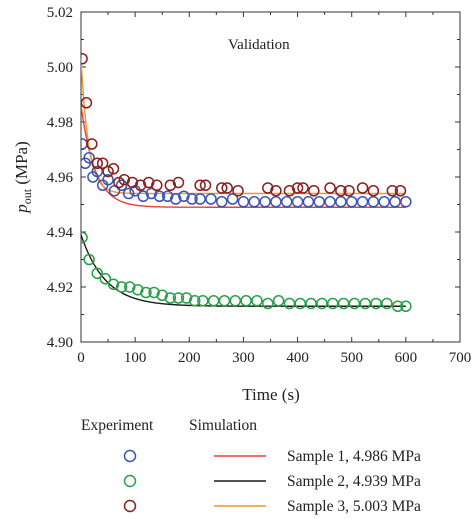 Image resolution: width=474 pixels, height=519 pixels. What do you see at coordinates (60, 343) in the screenshot?
I see `y-tick-label: 4.90` at bounding box center [60, 343].